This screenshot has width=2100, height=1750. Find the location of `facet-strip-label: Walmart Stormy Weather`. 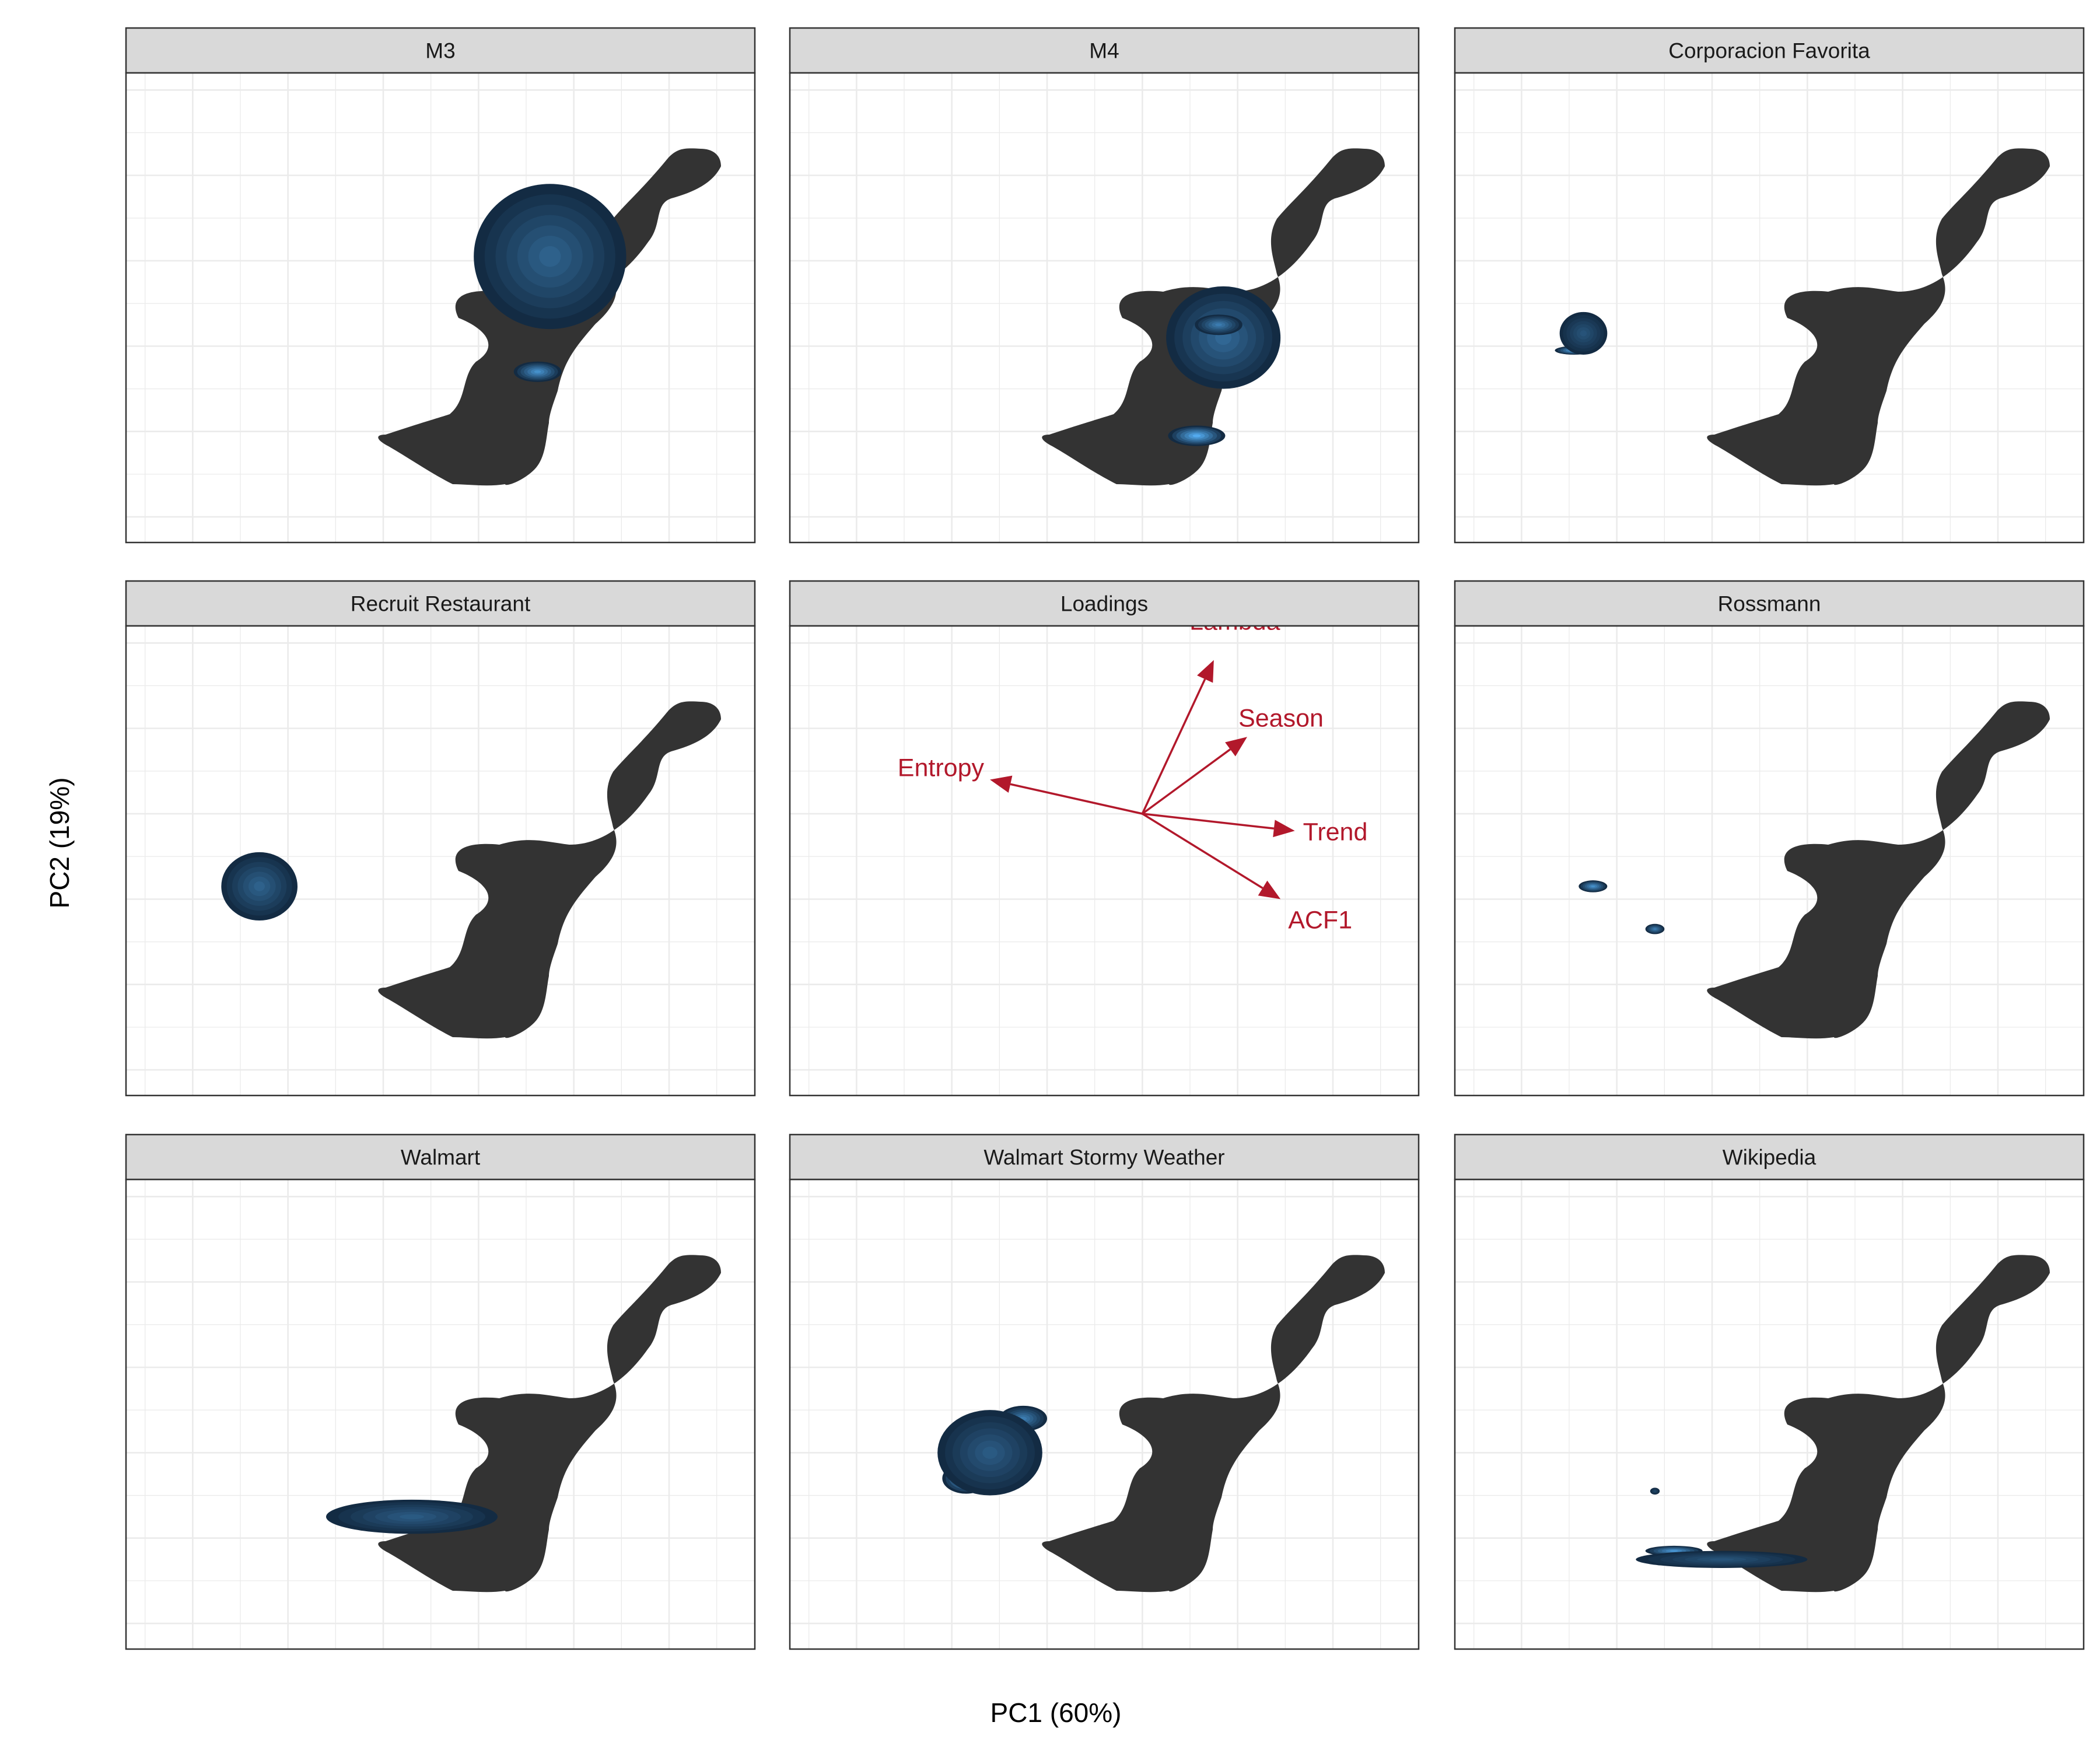

facet-strip-label: Walmart Stormy Weather is located at coordinates (1104, 1158).